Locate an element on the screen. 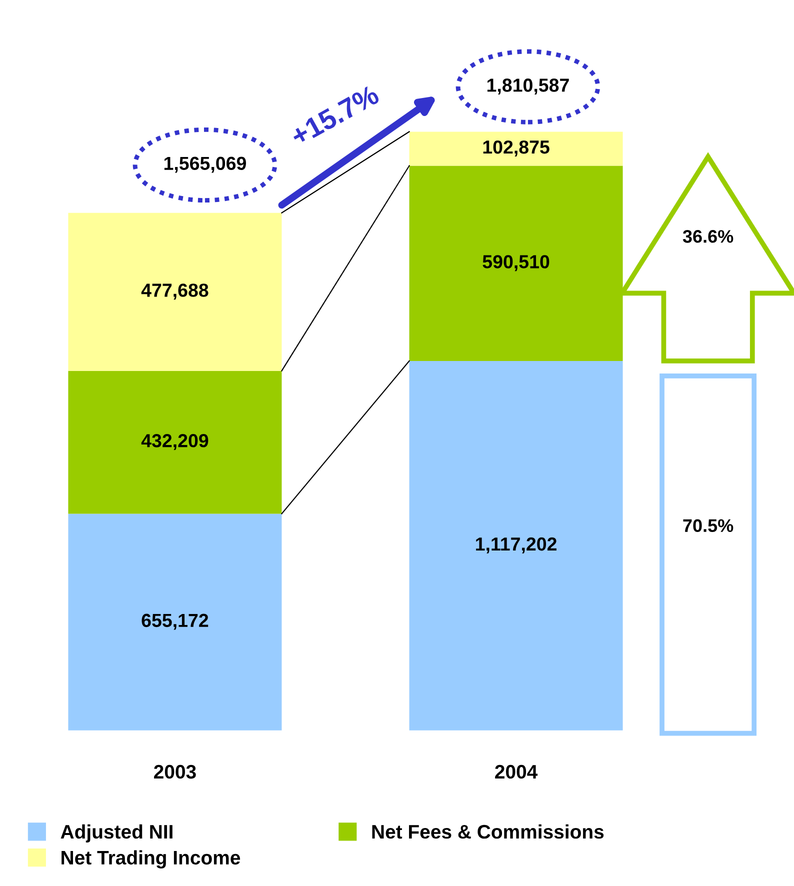 This screenshot has width=794, height=886. x-tick-label: 2003 is located at coordinates (175, 771).